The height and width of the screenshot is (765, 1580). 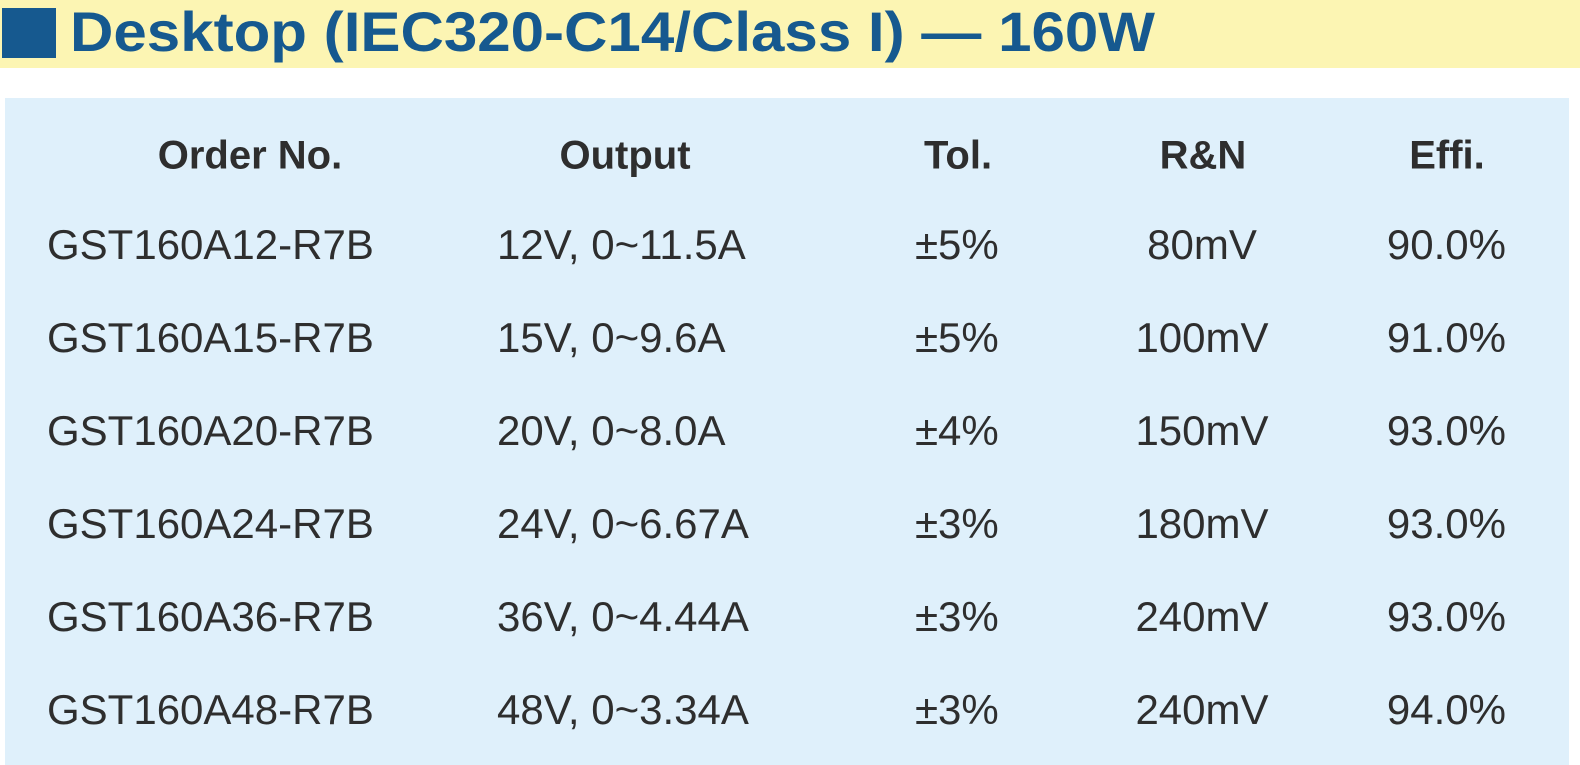 I want to click on cell: 80mV, so click(x=1202, y=244).